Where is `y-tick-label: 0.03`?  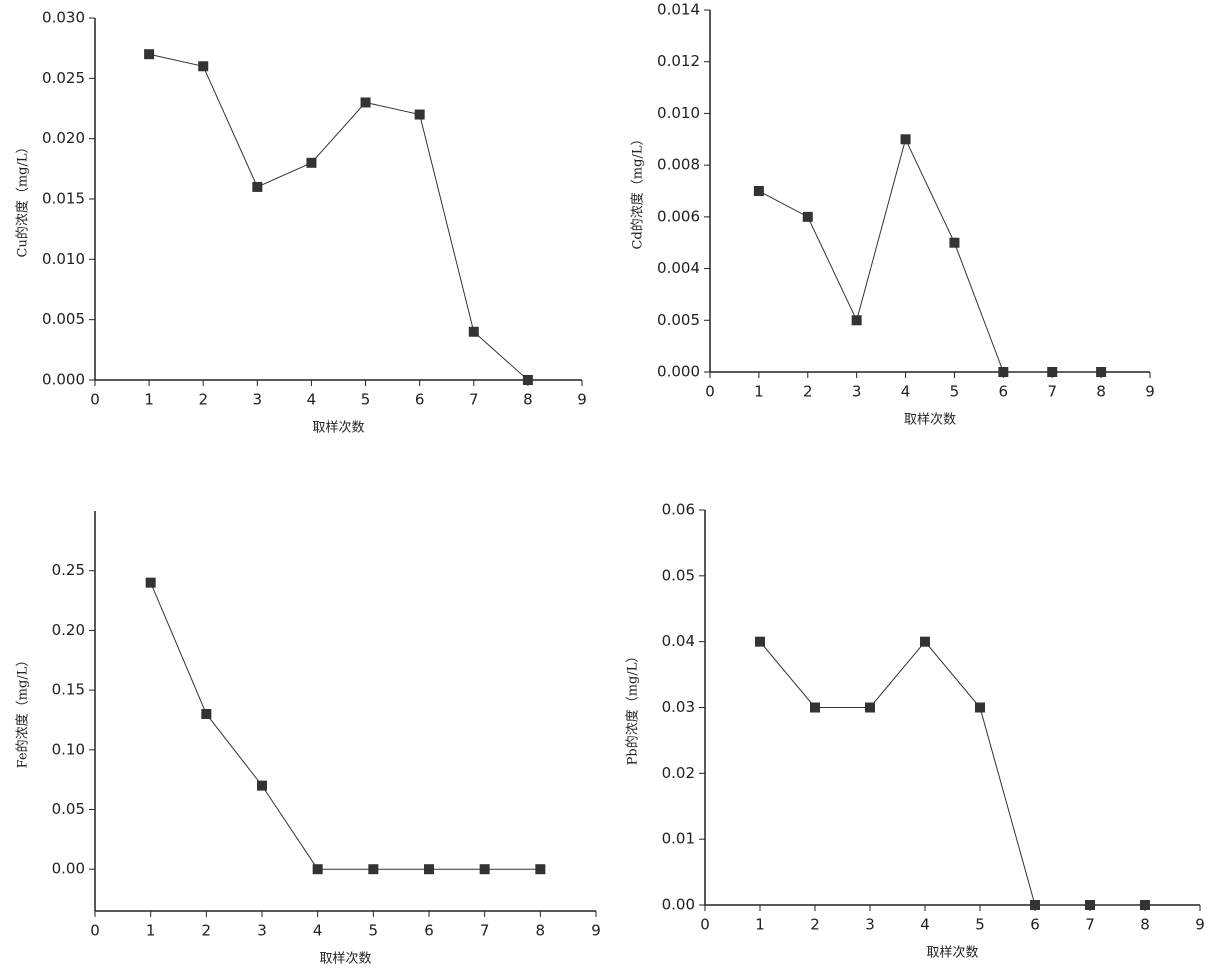 y-tick-label: 0.03 is located at coordinates (678, 707).